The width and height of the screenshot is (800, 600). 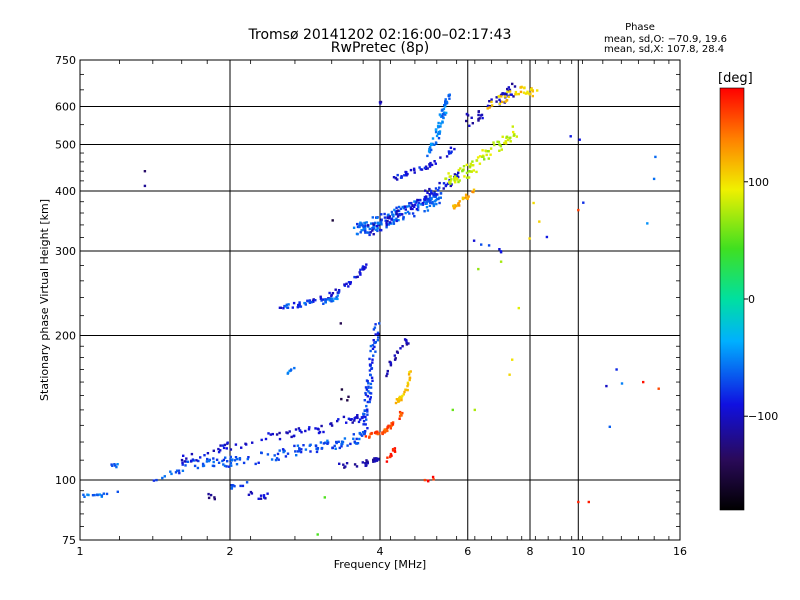 What do you see at coordinates (380, 48) in the screenshot?
I see `chart-subtitle: RwPretec (8p)` at bounding box center [380, 48].